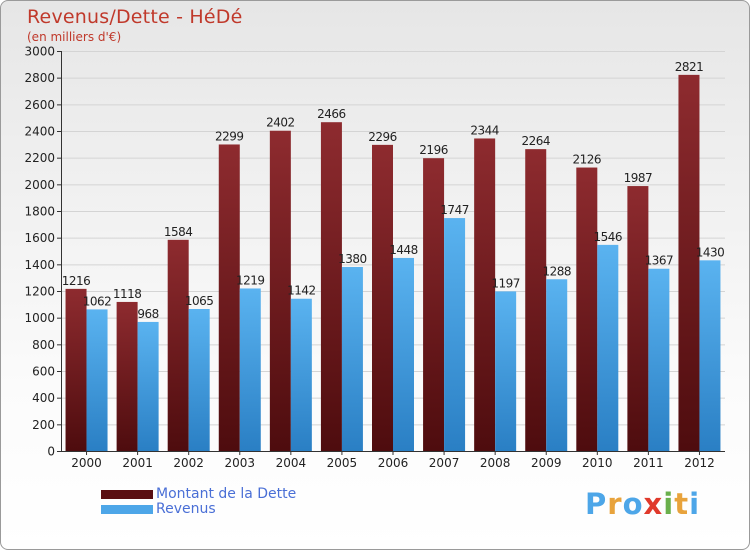 Image resolution: width=750 pixels, height=550 pixels. I want to click on y-tick-label: 400, so click(43, 398).